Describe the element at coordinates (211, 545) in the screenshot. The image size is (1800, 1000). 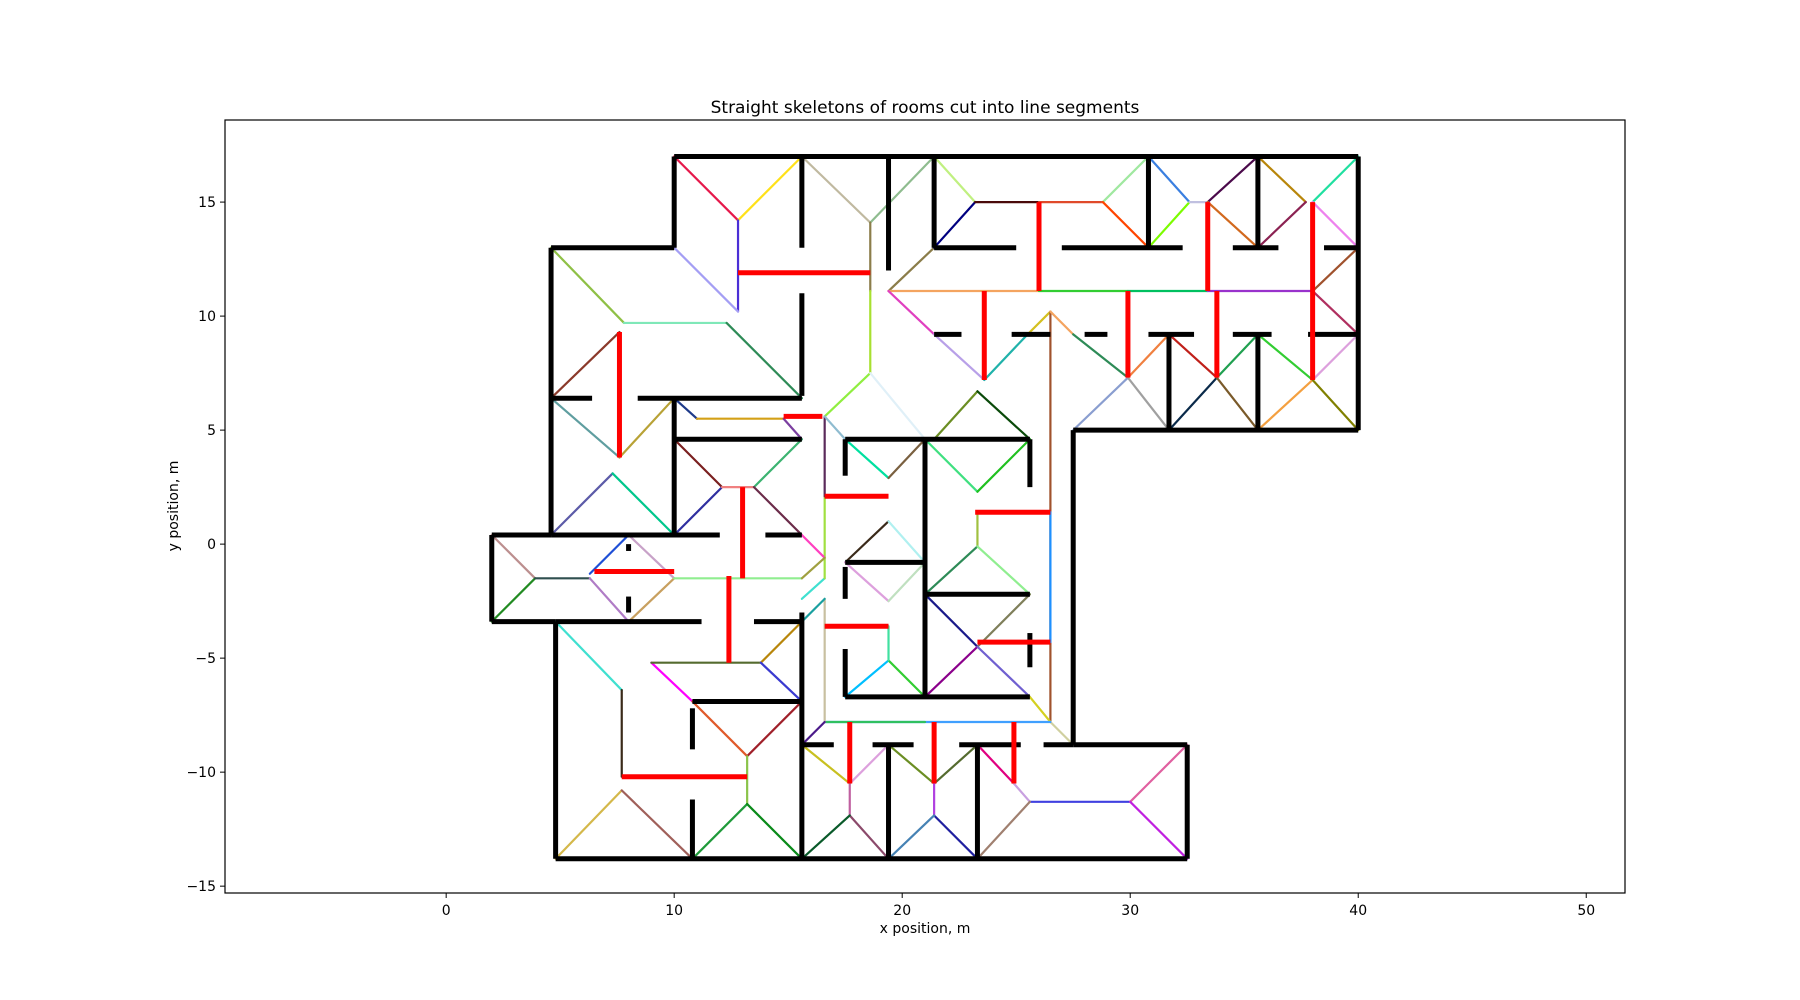
I see `y-tick-label-0: 0` at that location.